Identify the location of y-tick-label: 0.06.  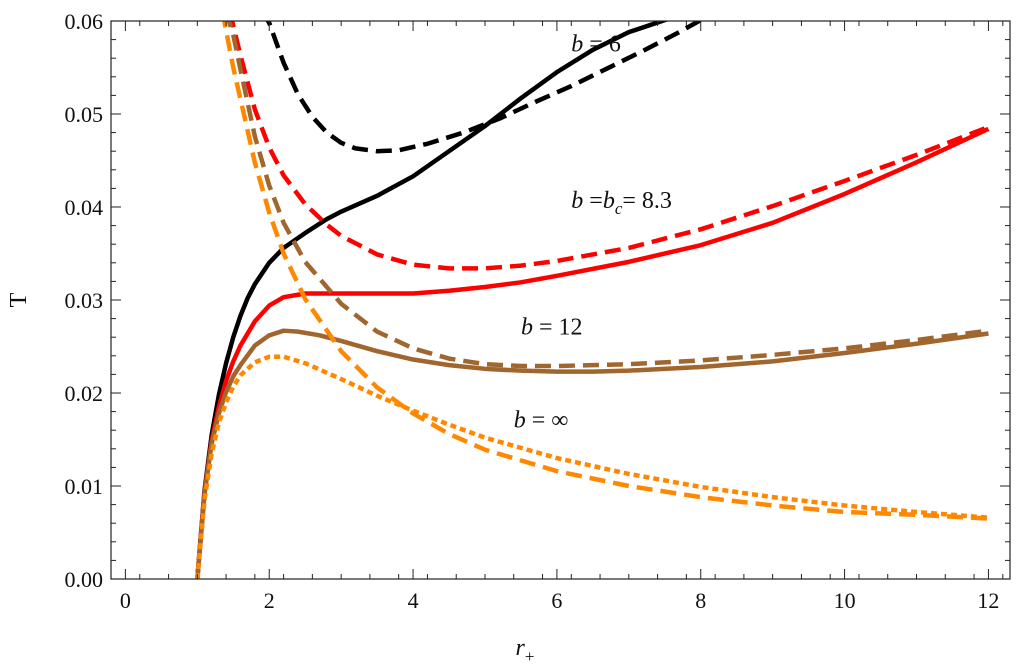
(84, 21).